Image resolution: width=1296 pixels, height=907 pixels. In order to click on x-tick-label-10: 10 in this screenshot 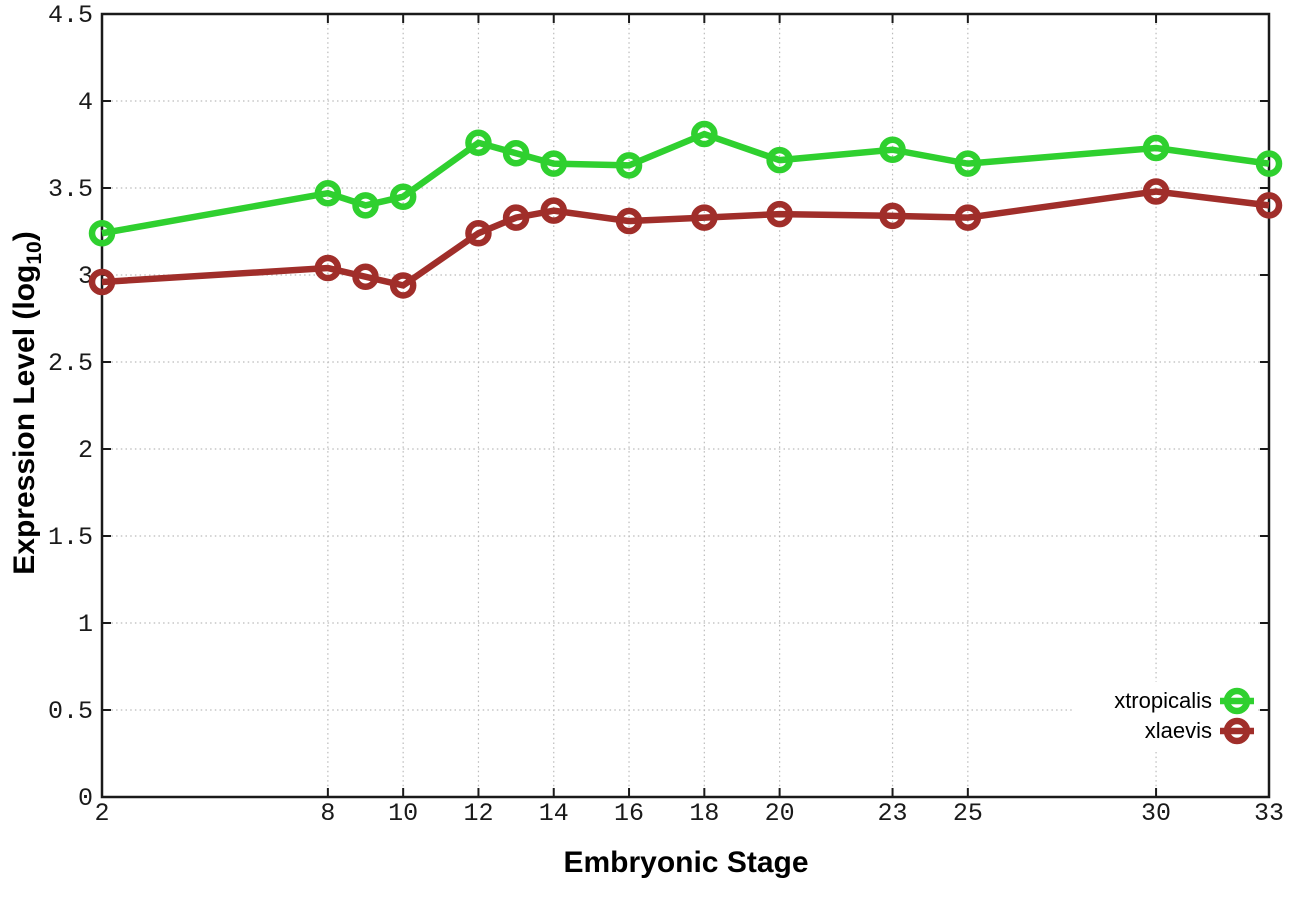, I will do `click(403, 813)`.